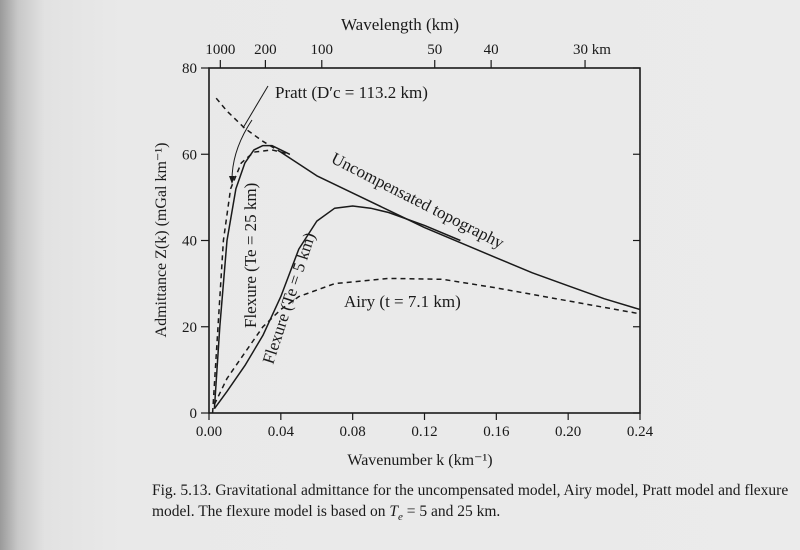 This screenshot has height=550, width=800. I want to click on x-tick-label: 0.24, so click(640, 432).